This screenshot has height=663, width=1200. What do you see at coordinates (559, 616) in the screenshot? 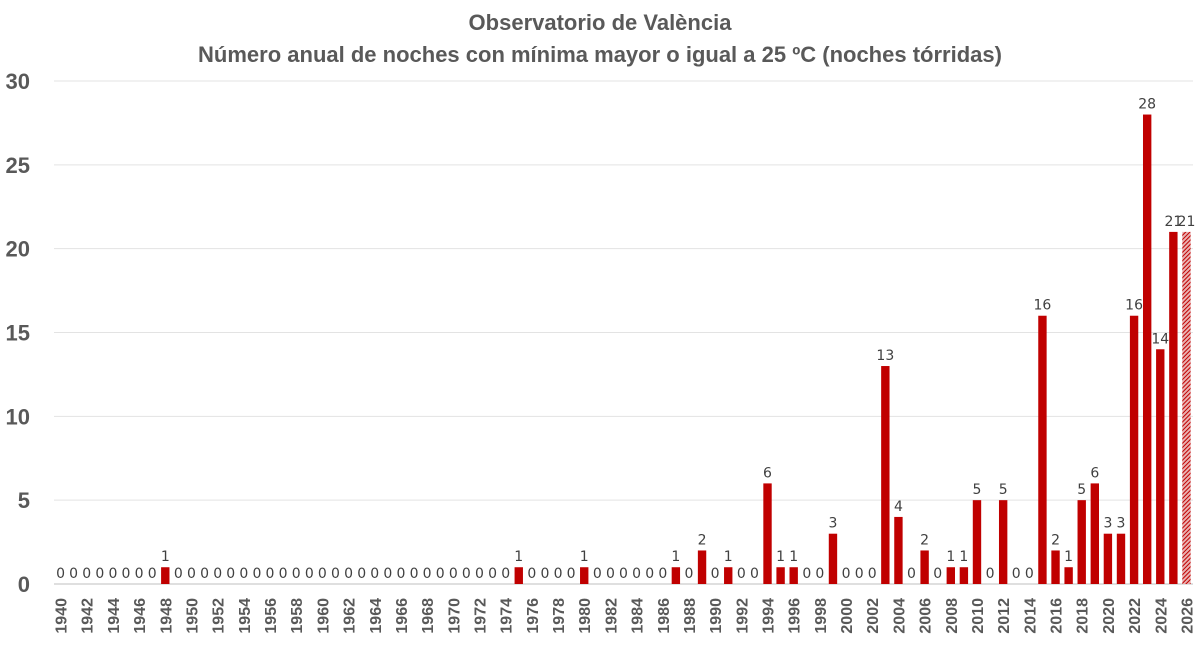
I see `x-tick-label: 1978` at bounding box center [559, 616].